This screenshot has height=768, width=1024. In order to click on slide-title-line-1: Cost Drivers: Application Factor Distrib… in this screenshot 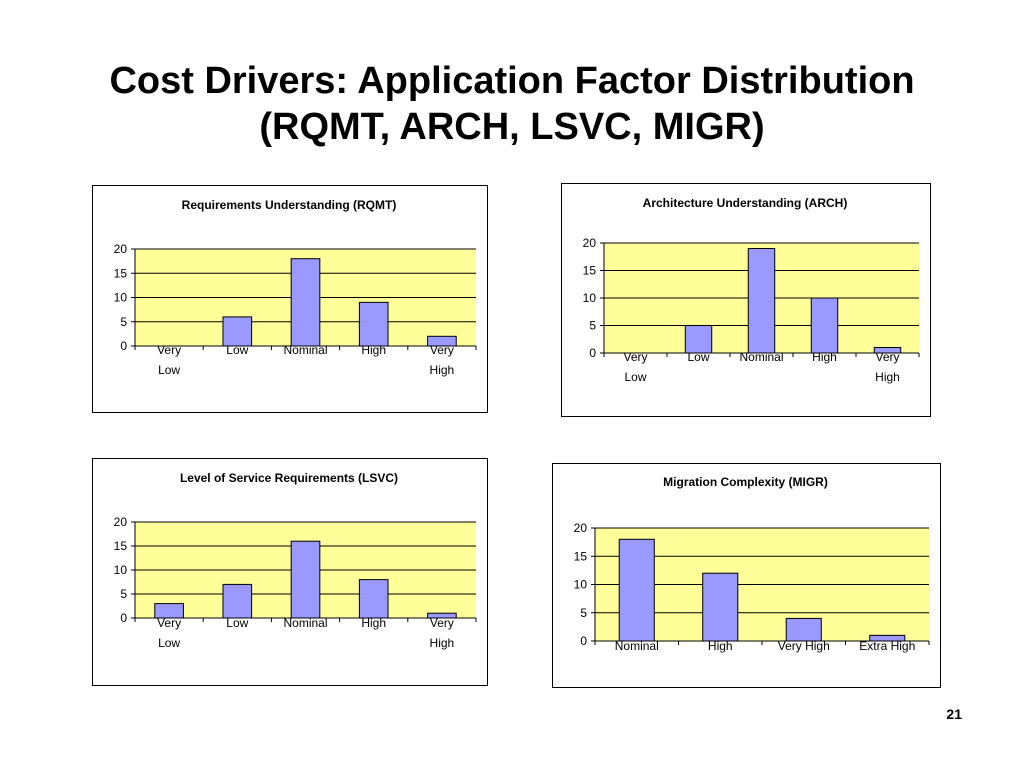, I will do `click(512, 81)`.